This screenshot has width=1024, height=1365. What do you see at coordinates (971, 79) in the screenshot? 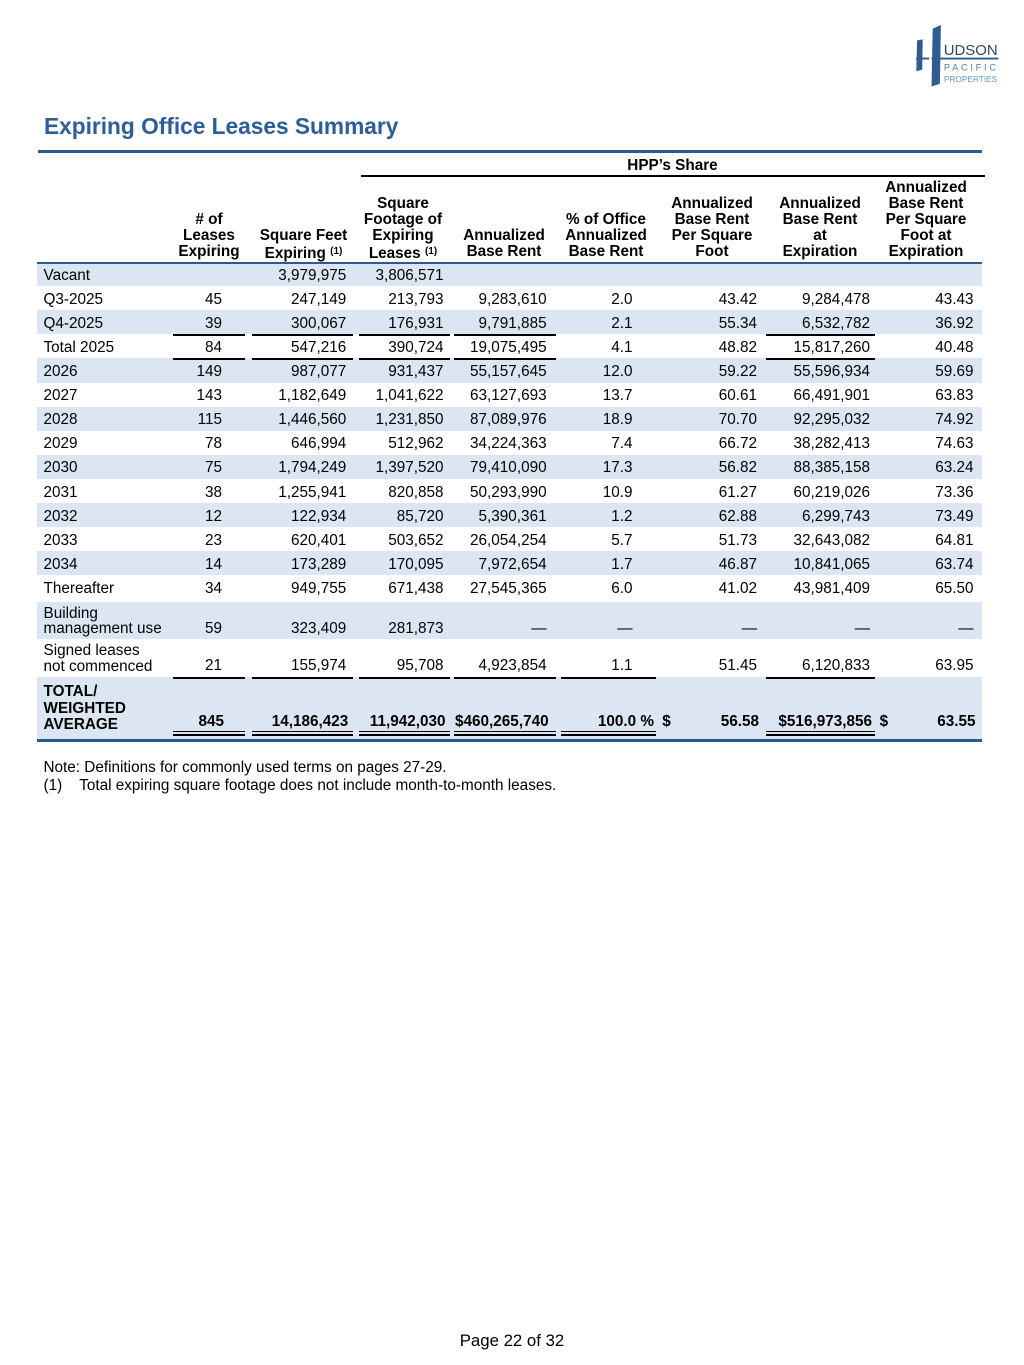
I see `svg-text: PROPERTIES` at bounding box center [971, 79].